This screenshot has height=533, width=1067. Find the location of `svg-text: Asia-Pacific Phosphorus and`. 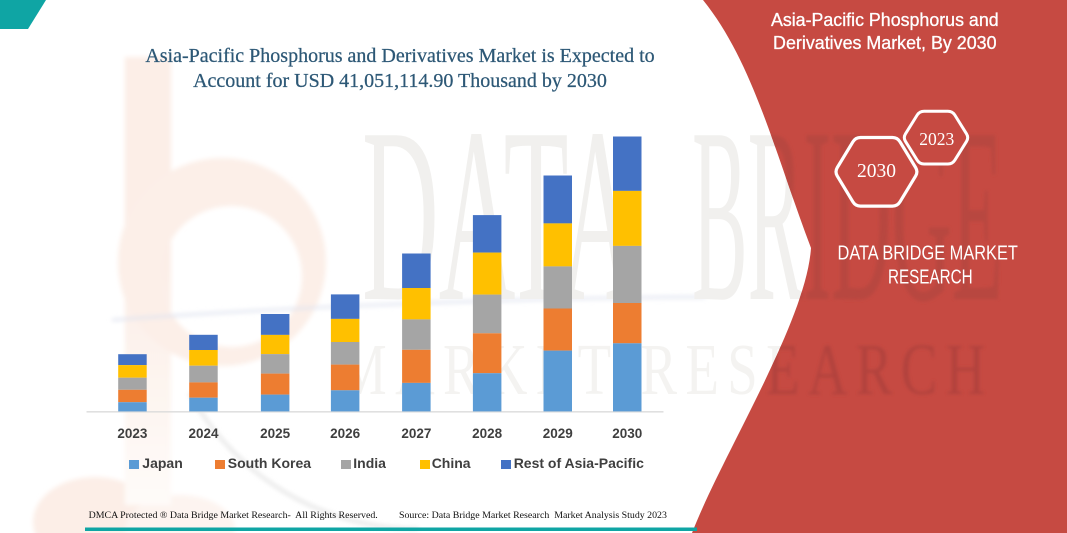

svg-text: Asia-Pacific Phosphorus and is located at coordinates (885, 20).